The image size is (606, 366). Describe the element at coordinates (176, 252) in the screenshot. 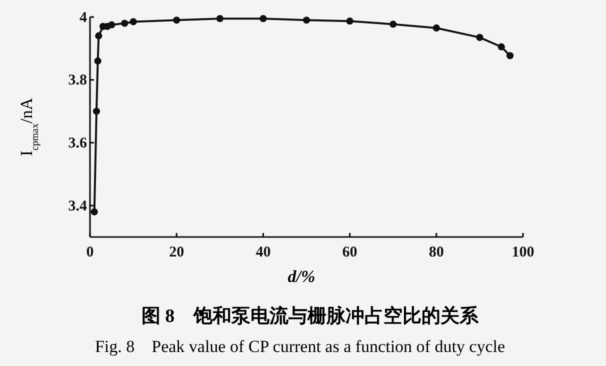

I see `x-tick-label: 20` at that location.